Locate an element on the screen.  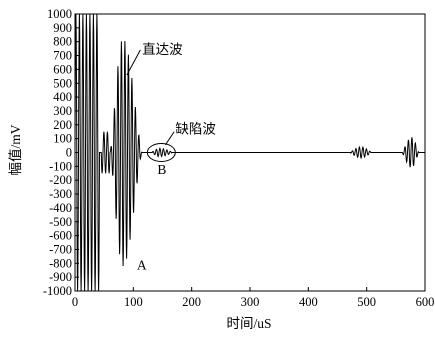
y-tick-label: 300 is located at coordinates (62, 111).